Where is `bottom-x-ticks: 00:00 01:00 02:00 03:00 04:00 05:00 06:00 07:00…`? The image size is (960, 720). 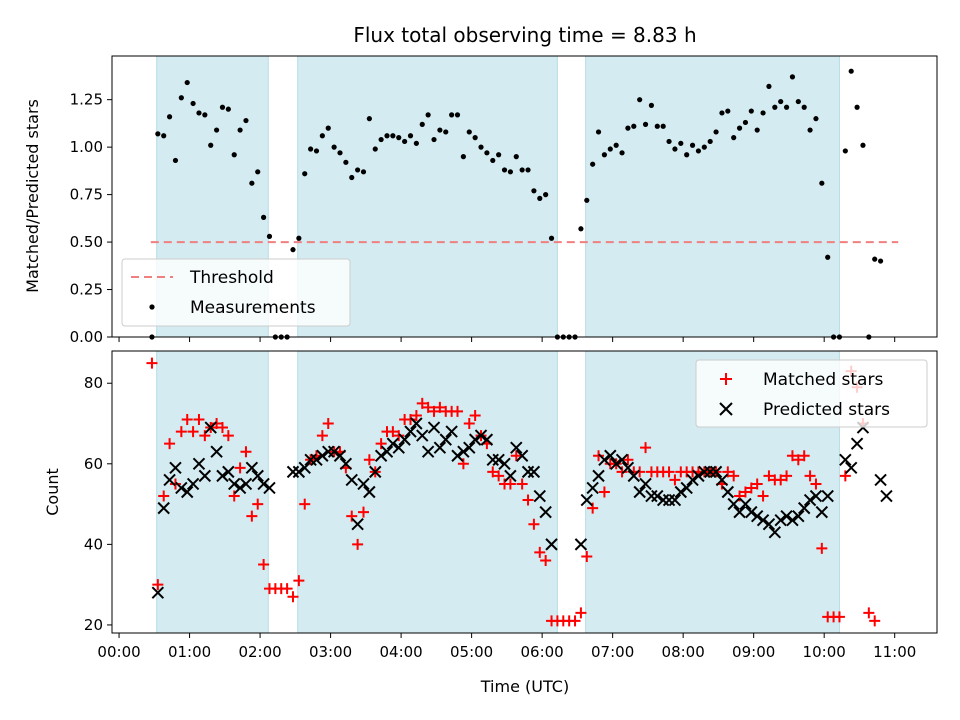
bottom-x-ticks: 00:00 01:00 02:00 03:00 04:00 05:00 06:00 07:00… is located at coordinates (506, 647).